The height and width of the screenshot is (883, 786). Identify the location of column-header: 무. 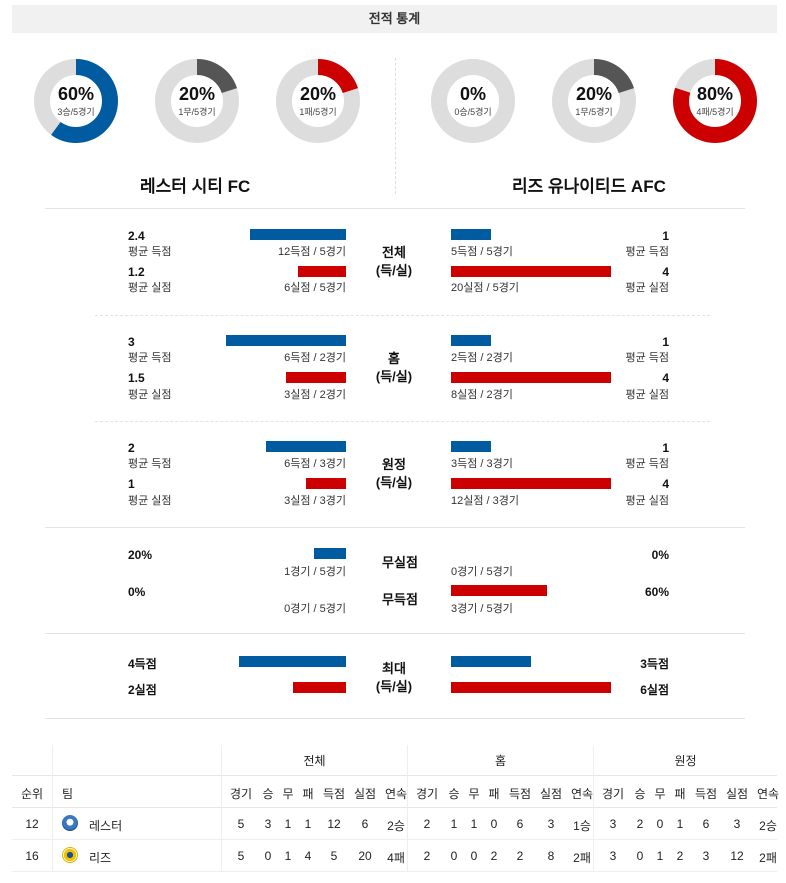
(288, 794).